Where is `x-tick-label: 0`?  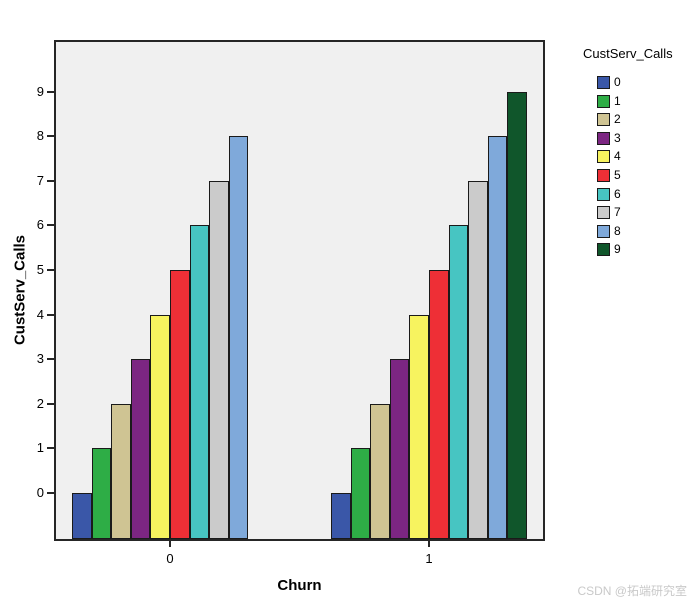
x-tick-label: 0 is located at coordinates (170, 558).